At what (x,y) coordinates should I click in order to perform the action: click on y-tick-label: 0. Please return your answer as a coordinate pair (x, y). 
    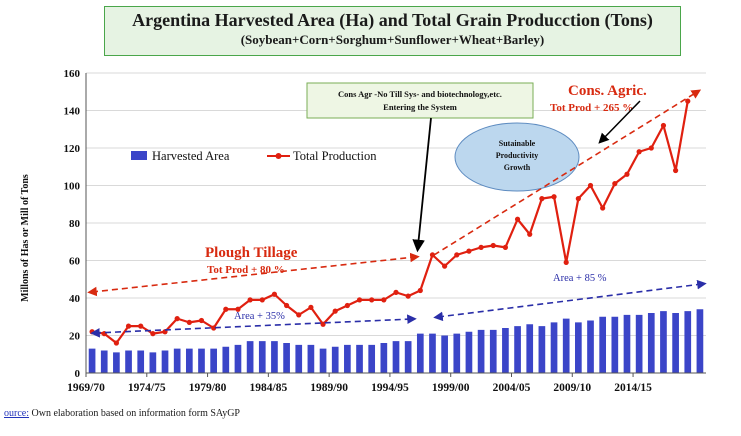
    Looking at the image, I should click on (78, 374).